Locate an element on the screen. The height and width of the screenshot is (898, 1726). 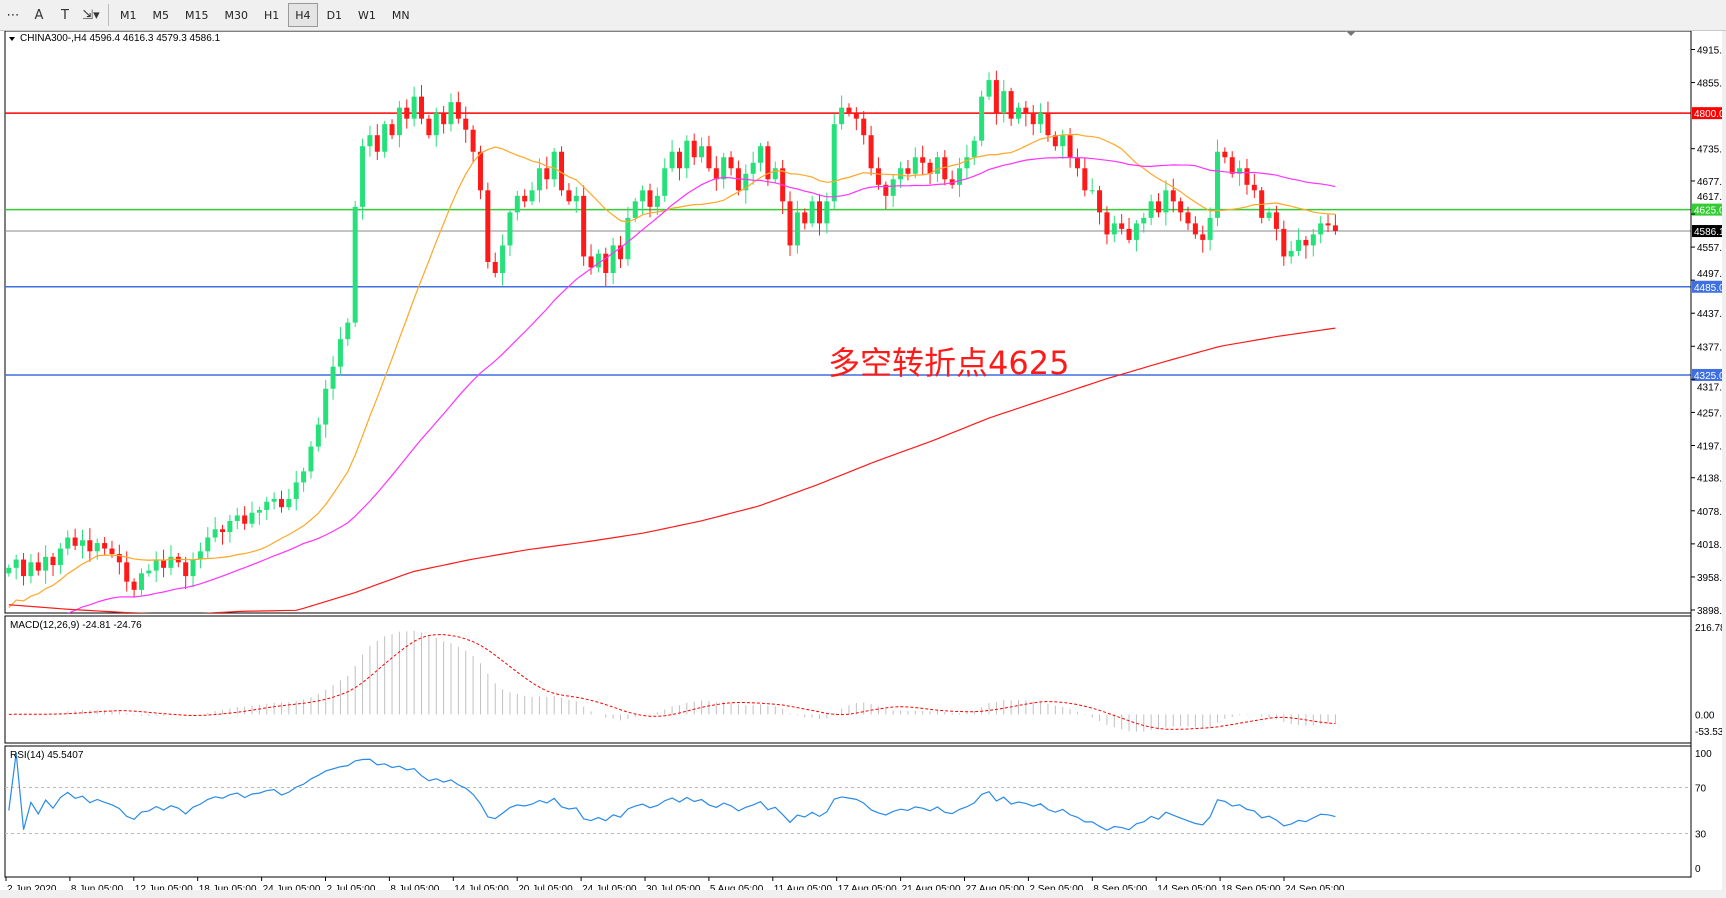
time-axis-label: 8 Jun 05:00 is located at coordinates (97, 887).